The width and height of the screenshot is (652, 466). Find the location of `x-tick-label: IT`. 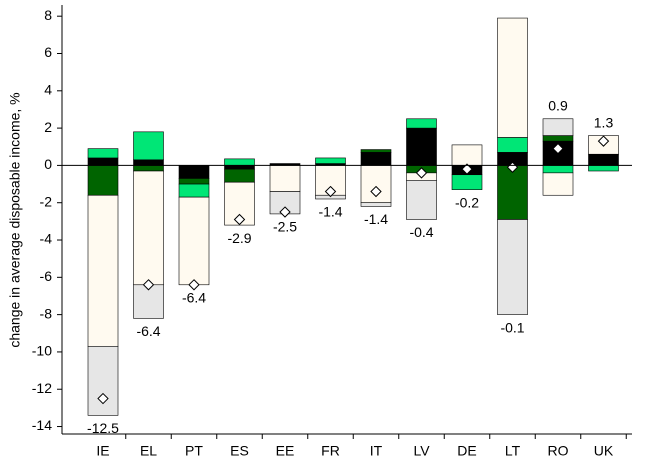

x-tick-label: IT is located at coordinates (376, 451).